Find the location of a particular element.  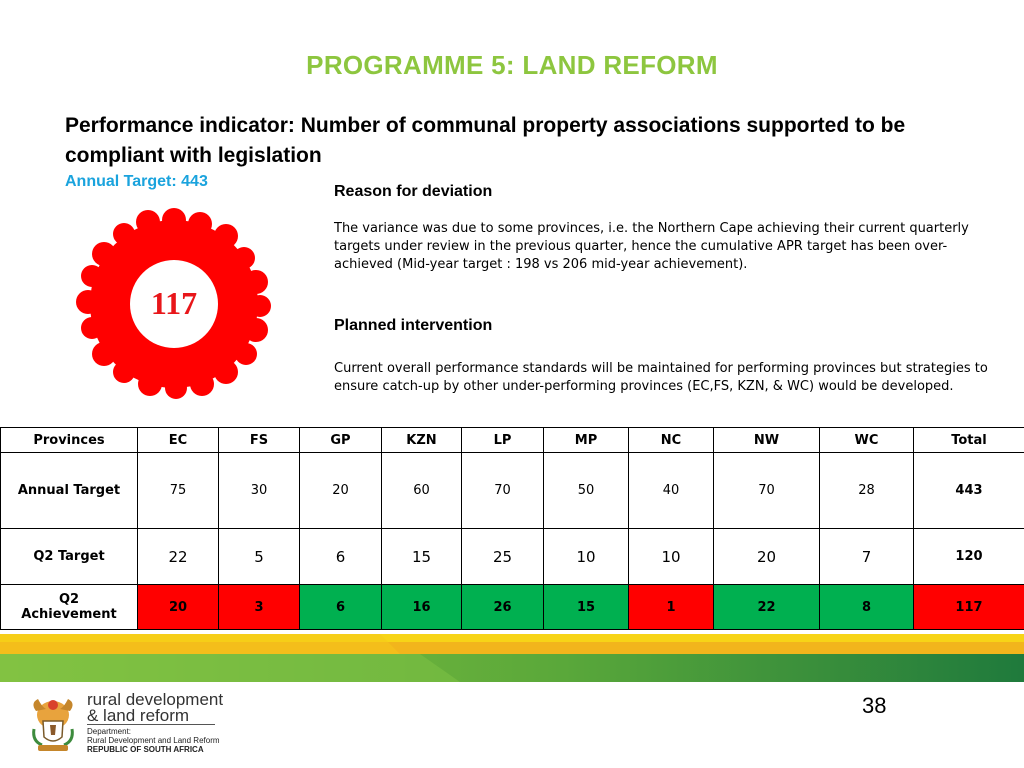

header-cell: GP is located at coordinates (340, 440).